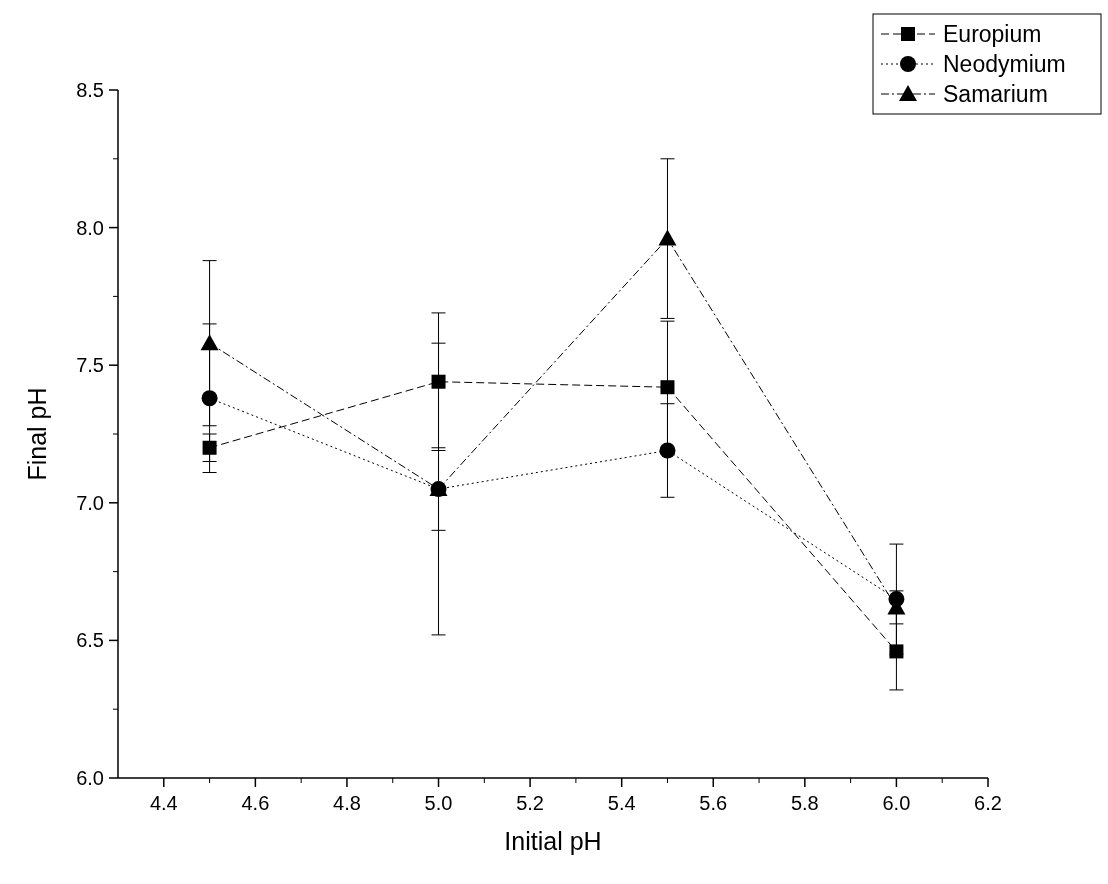 The height and width of the screenshot is (884, 1108). What do you see at coordinates (438, 803) in the screenshot?
I see `x-tick-label: 5.0` at bounding box center [438, 803].